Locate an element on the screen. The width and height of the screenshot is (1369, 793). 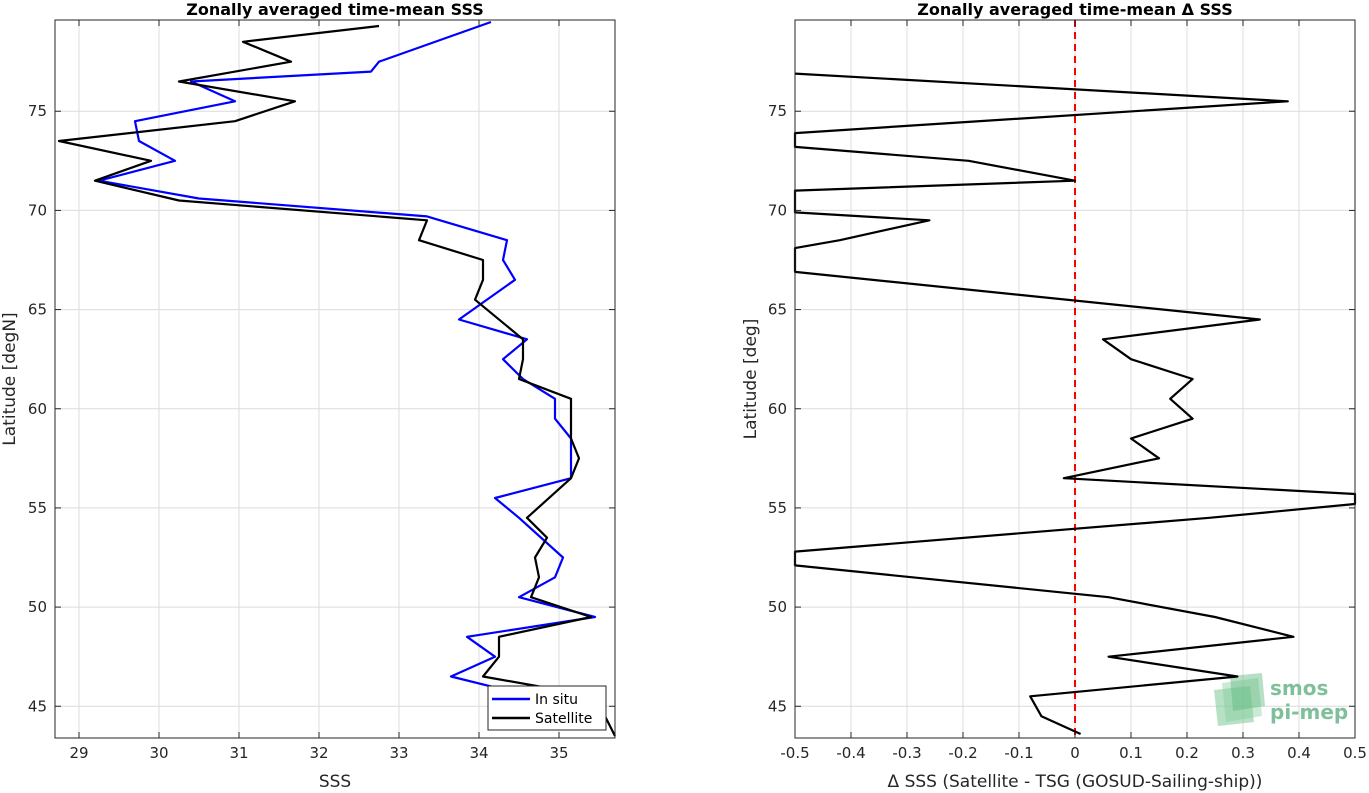
x-tick-label: 0.1 is located at coordinates (1131, 753).